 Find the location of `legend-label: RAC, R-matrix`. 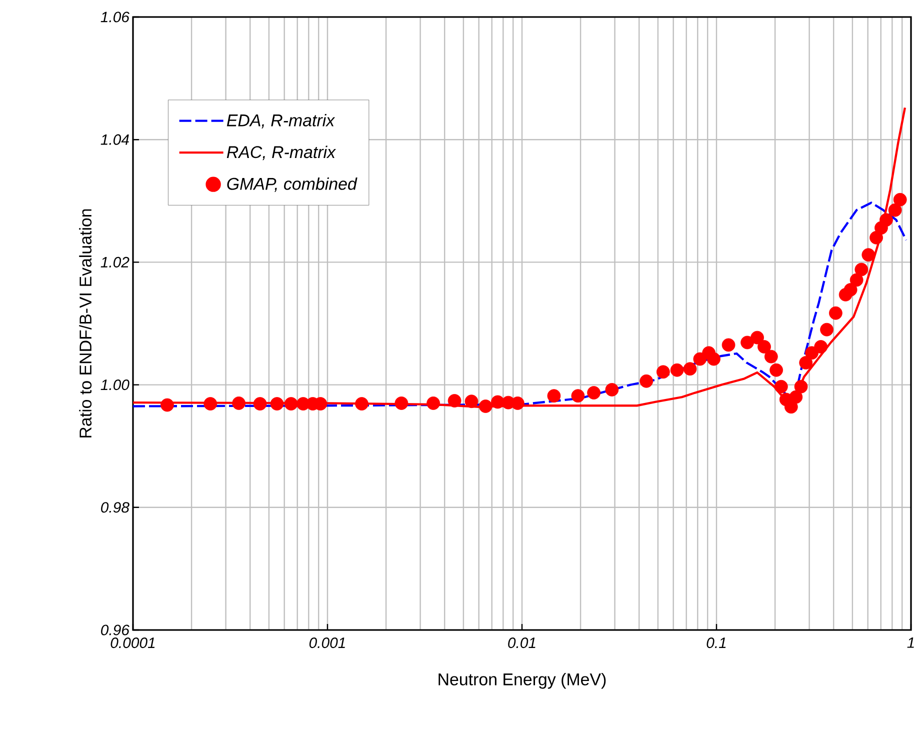

legend-label: RAC, R-matrix is located at coordinates (281, 153).